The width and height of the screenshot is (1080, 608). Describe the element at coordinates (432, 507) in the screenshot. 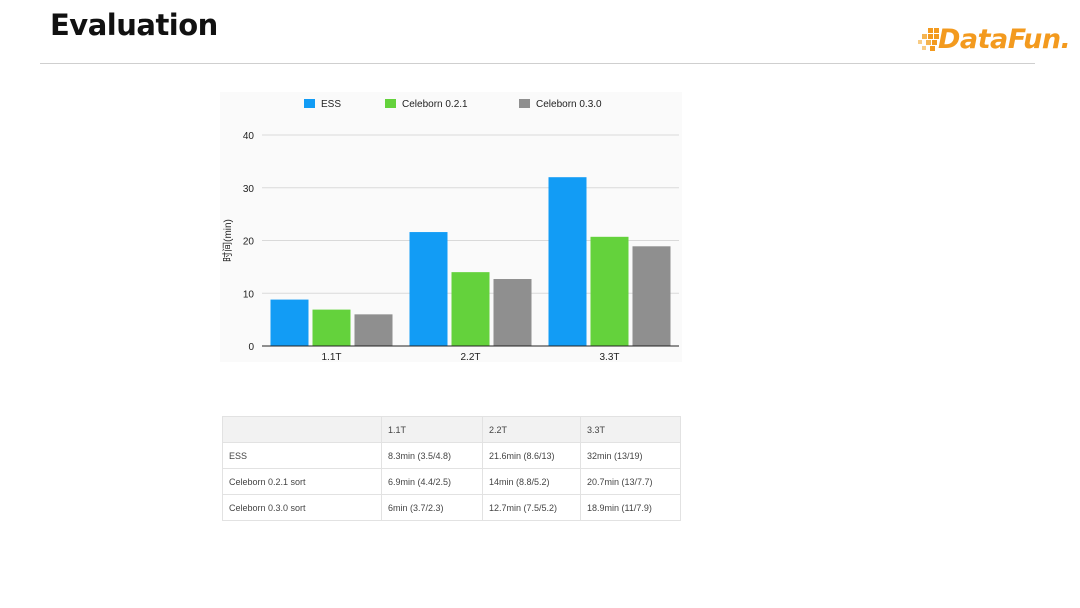

I see `table-cell: 6min (3.7/2.3)` at that location.